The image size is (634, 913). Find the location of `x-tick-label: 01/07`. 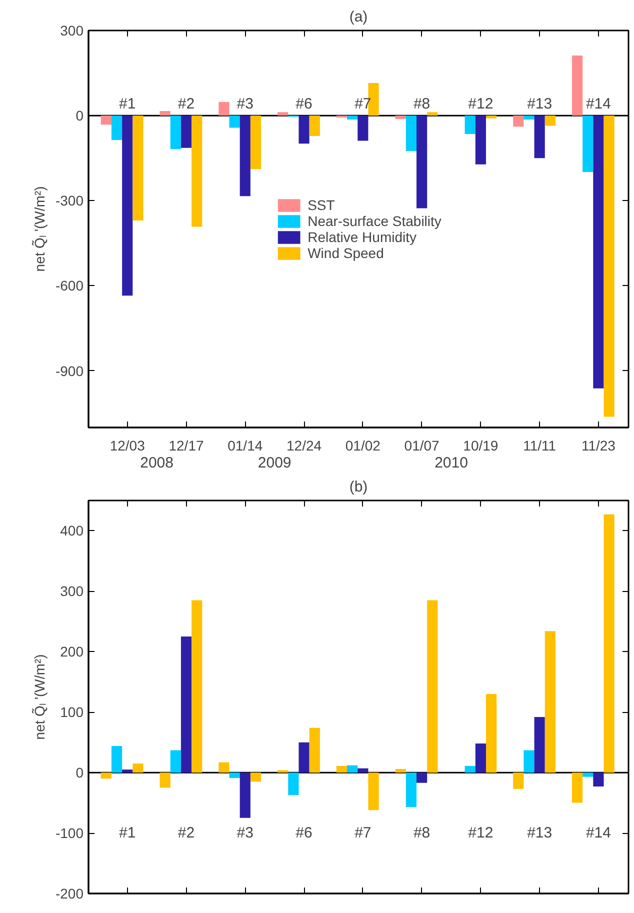

x-tick-label: 01/07 is located at coordinates (422, 446).